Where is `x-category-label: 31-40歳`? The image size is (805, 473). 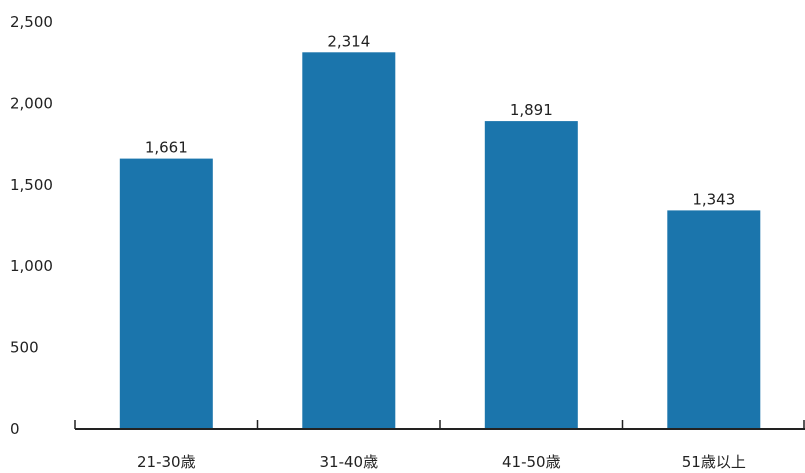 x-category-label: 31-40歳 is located at coordinates (349, 462).